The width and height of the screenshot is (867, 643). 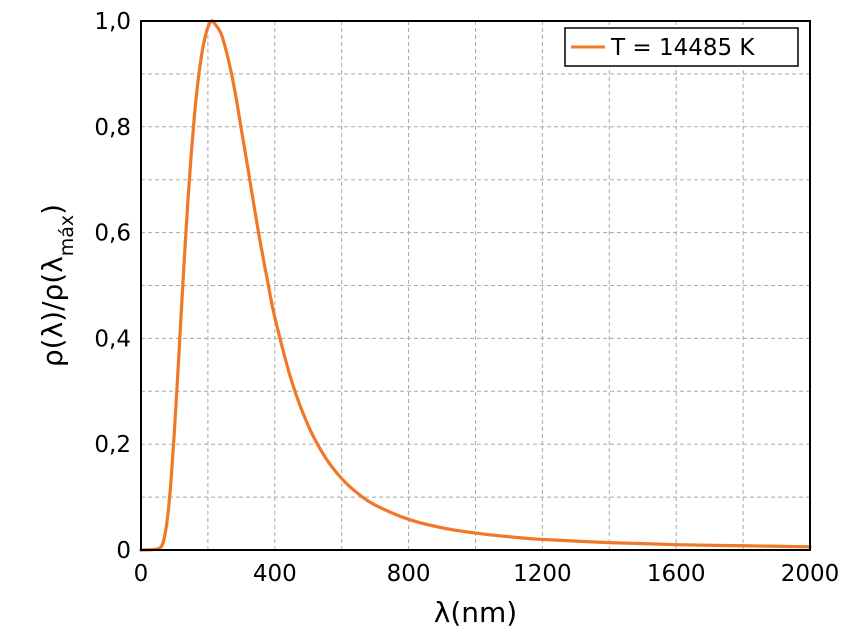 I want to click on legend-box, so click(x=681, y=47).